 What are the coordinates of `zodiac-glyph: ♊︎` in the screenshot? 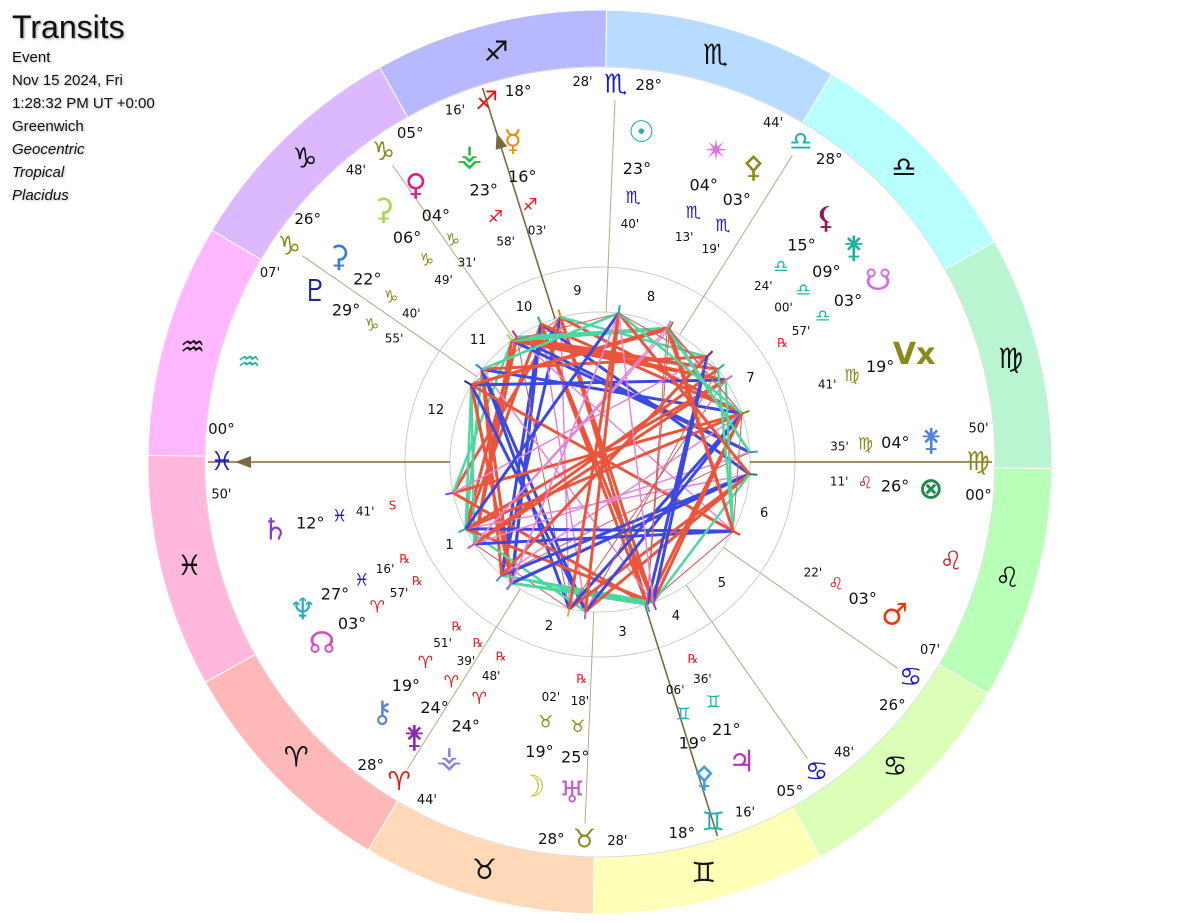 It's located at (703, 872).